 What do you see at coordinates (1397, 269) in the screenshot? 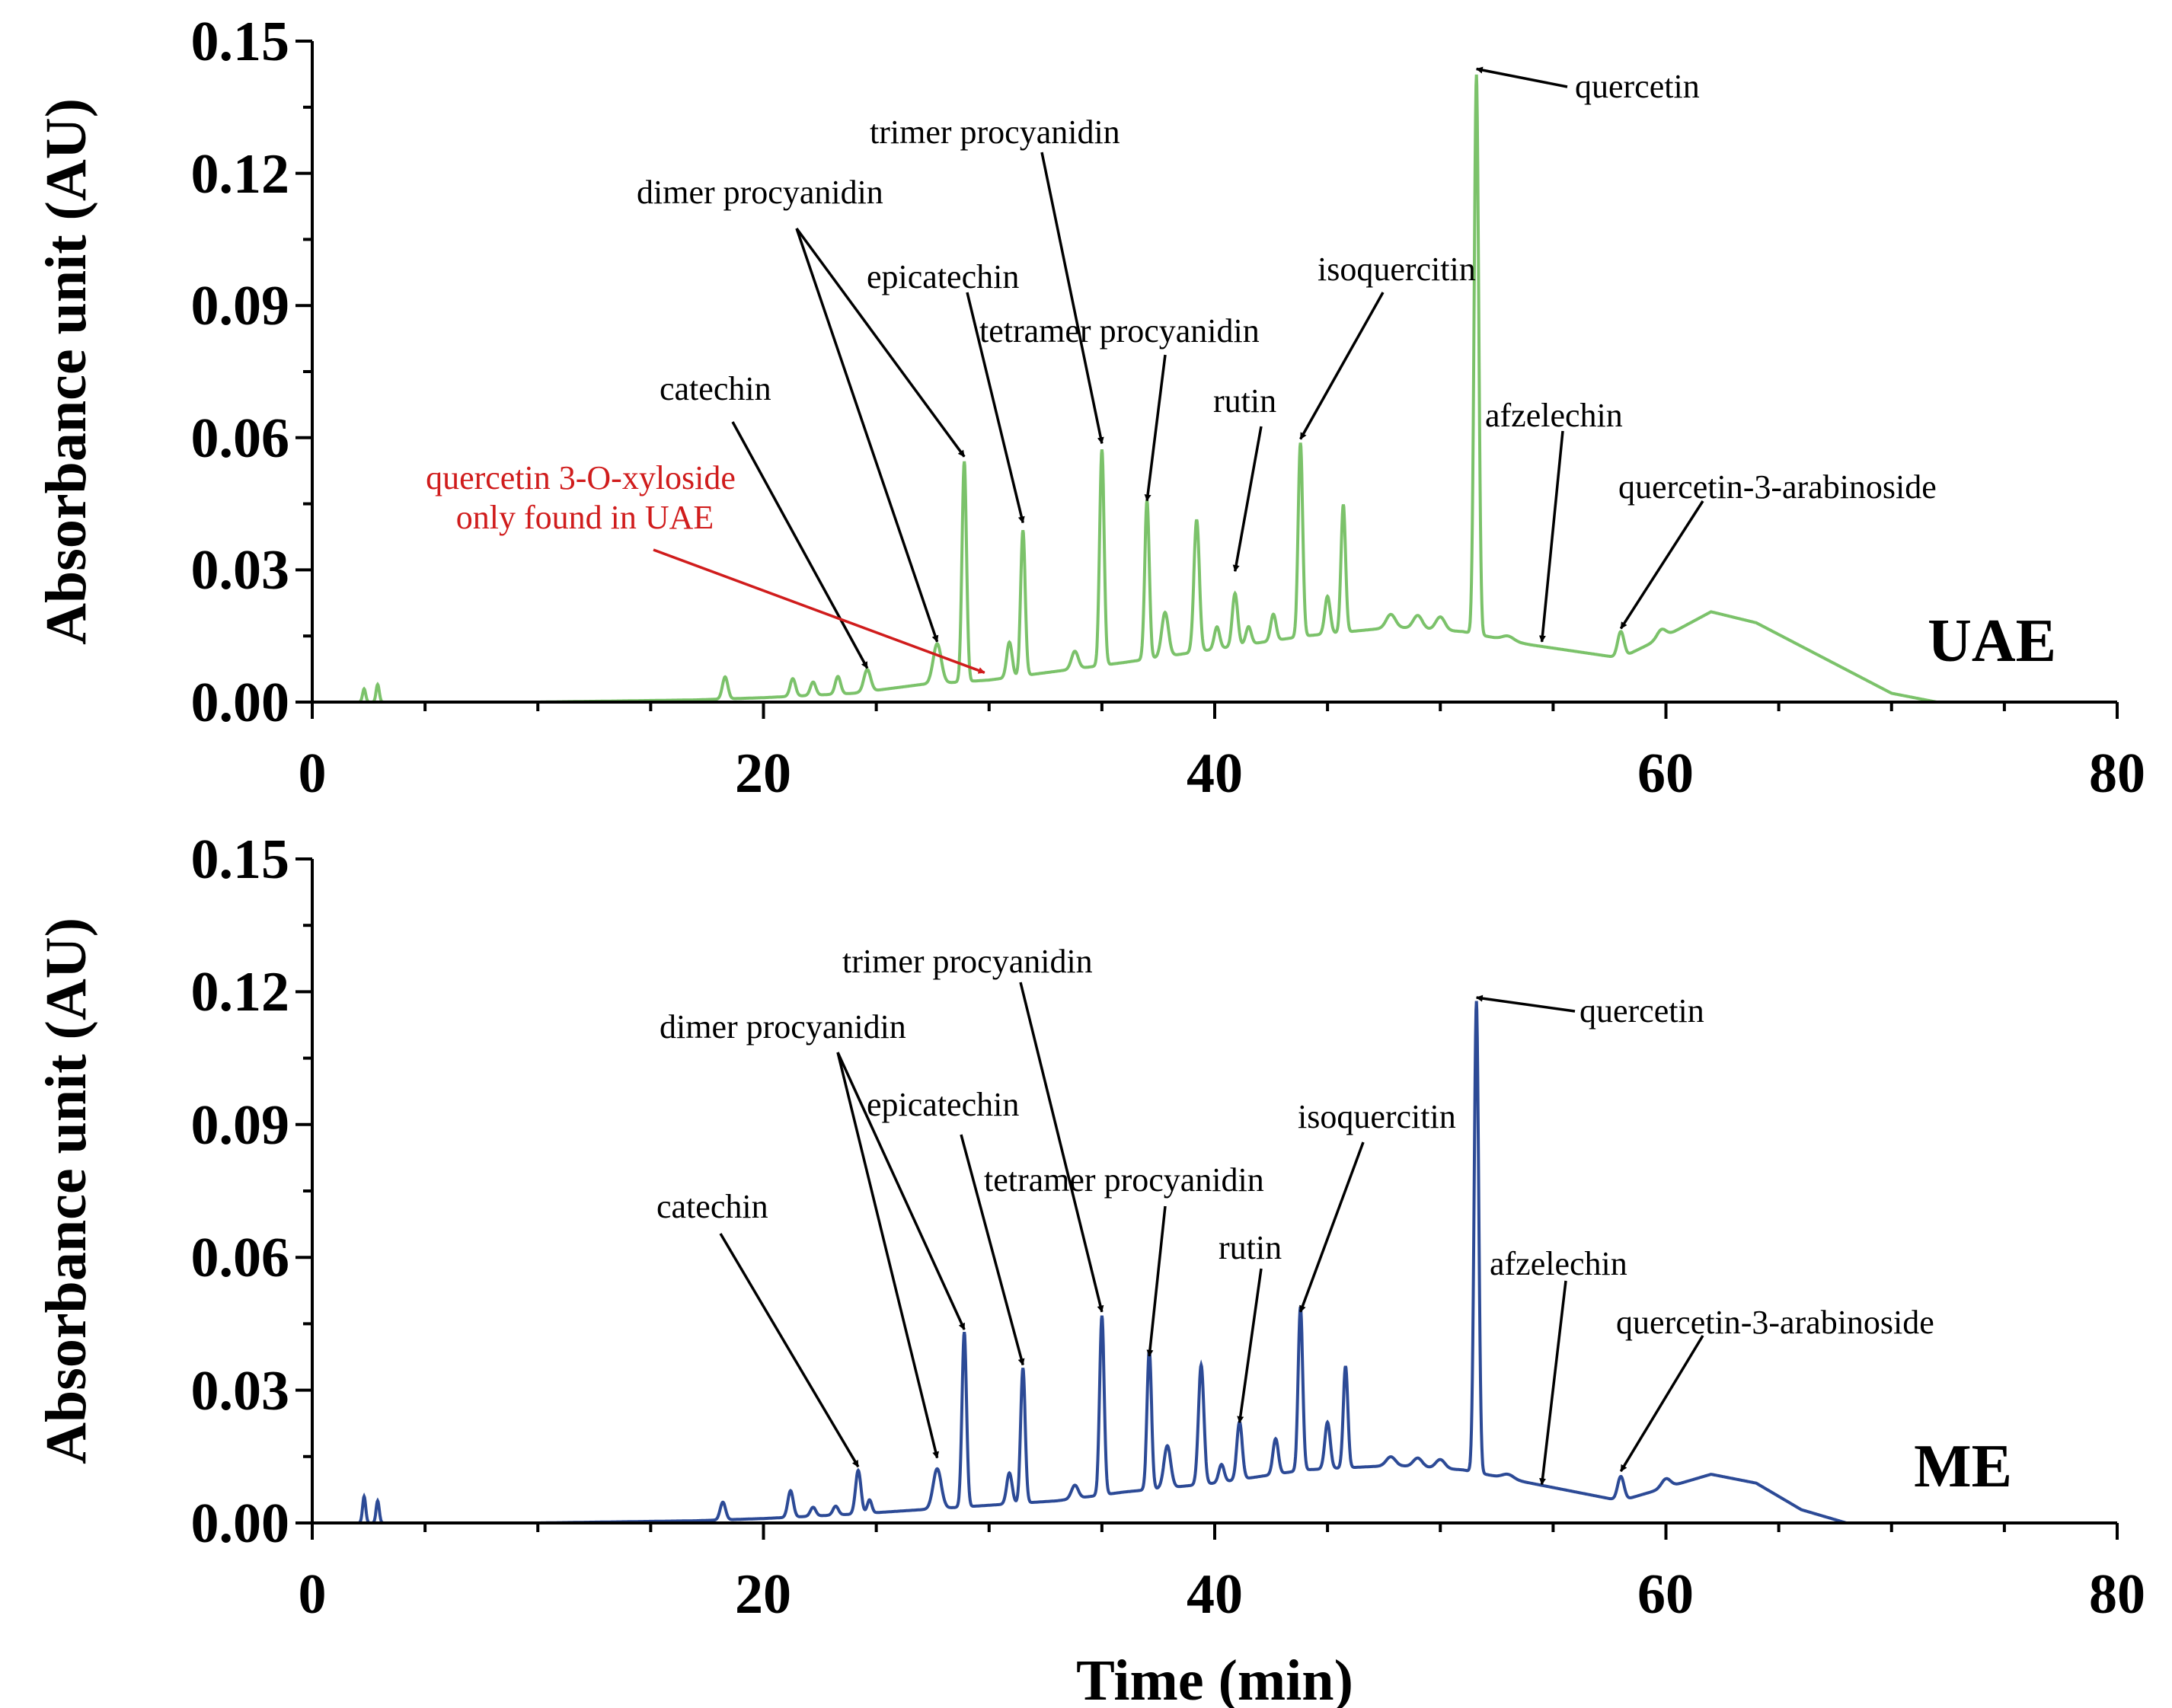
I see `uae-label-isoquercitin: isoquercitin` at bounding box center [1397, 269].